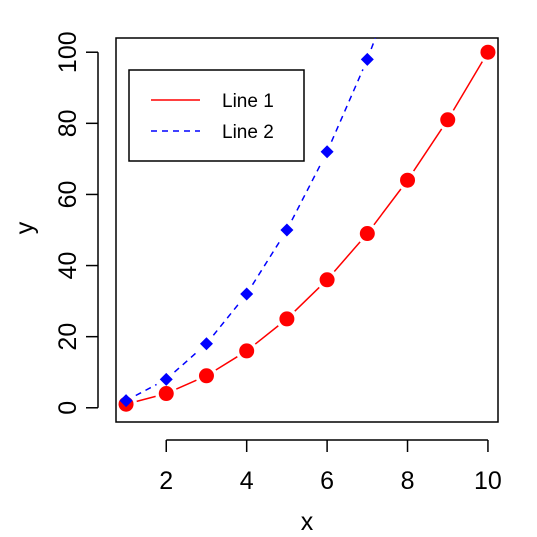 The width and height of the screenshot is (537, 537). I want to click on x-axis: 2 4 6 8 10, so click(330, 467).